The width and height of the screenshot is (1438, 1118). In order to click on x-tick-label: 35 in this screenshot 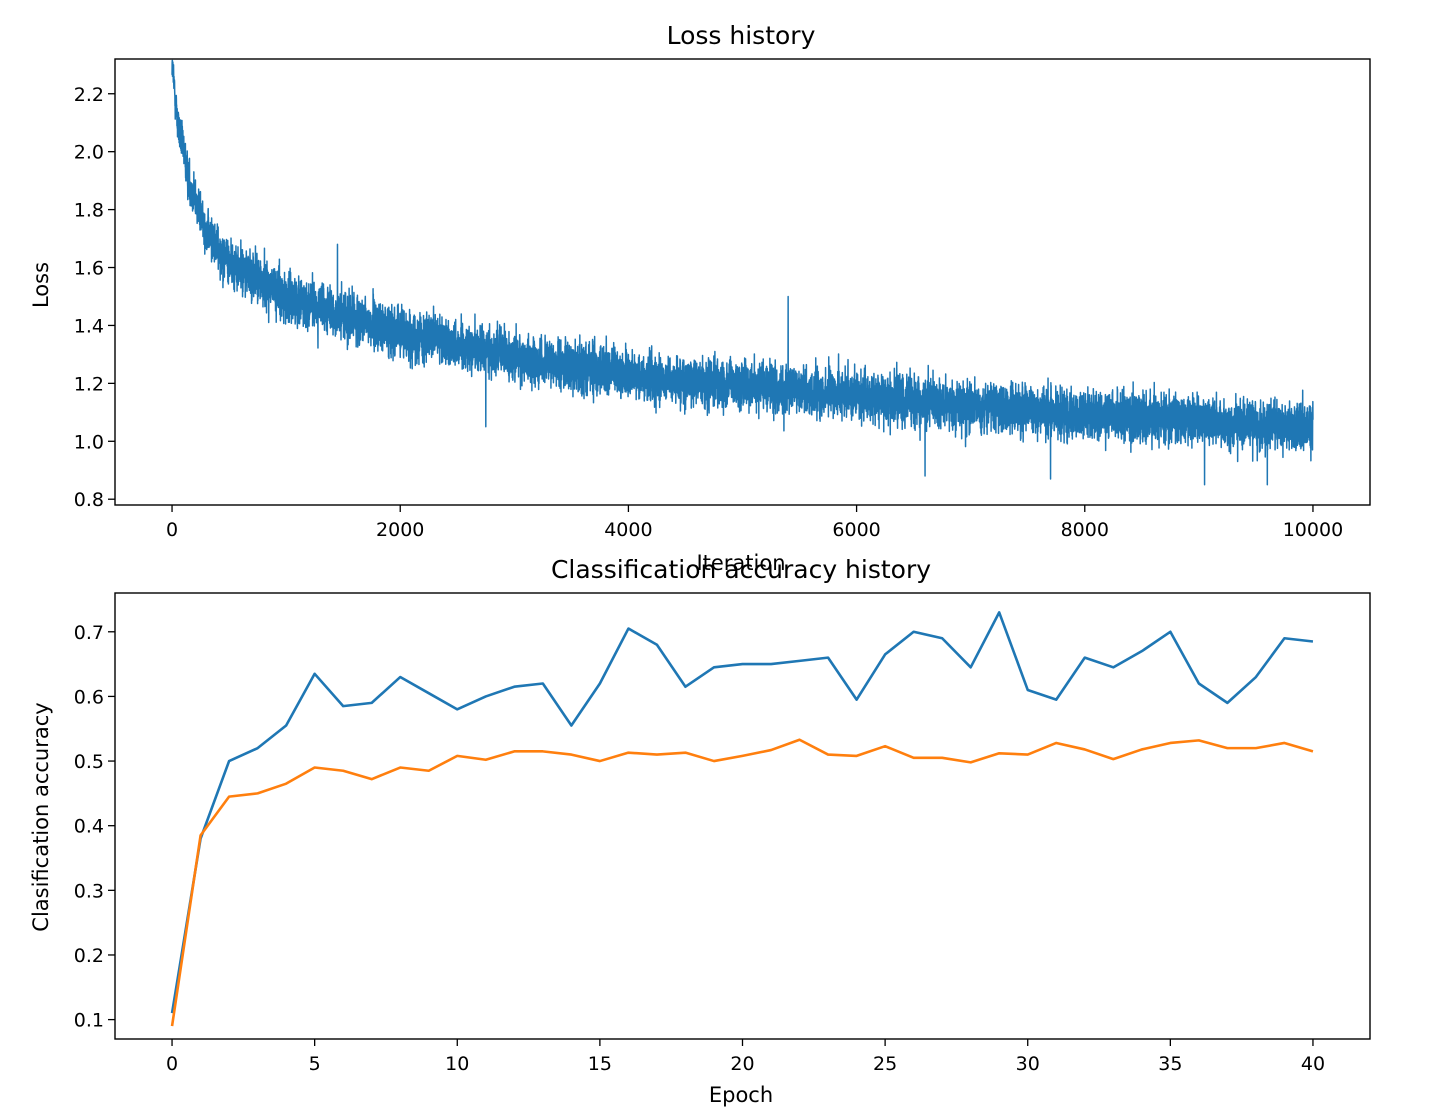, I will do `click(1170, 1064)`.